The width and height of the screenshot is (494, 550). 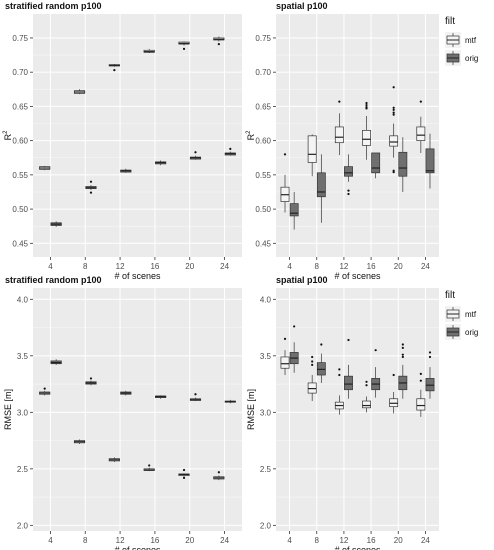 I want to click on y-tick-label: 0.65, so click(x=263, y=106).